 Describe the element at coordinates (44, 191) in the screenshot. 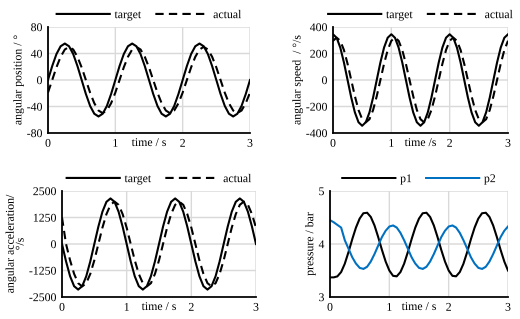

I see `y-tick-label: 2500` at that location.